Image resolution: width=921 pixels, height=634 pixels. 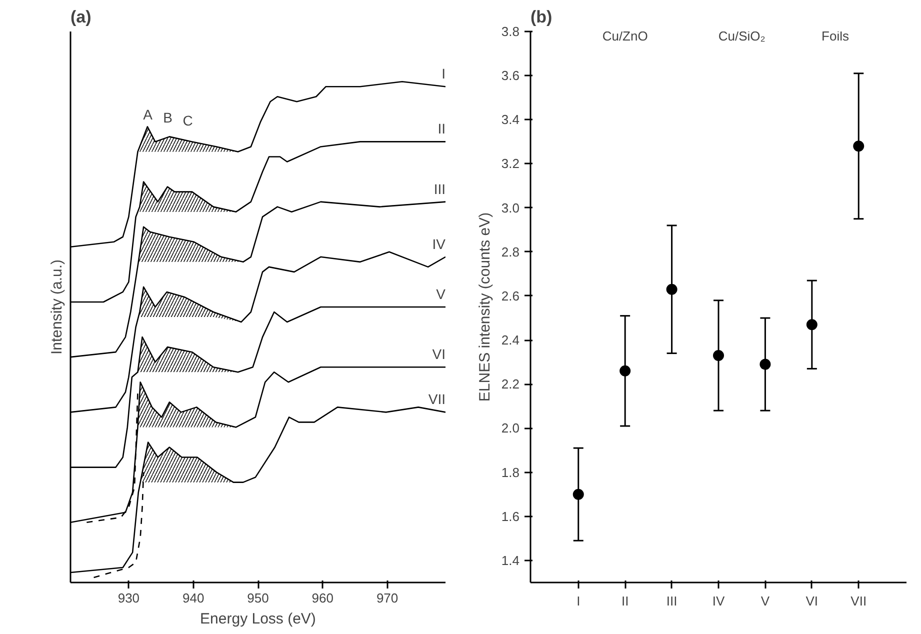 What do you see at coordinates (441, 294) in the screenshot?
I see `series-label: V` at bounding box center [441, 294].